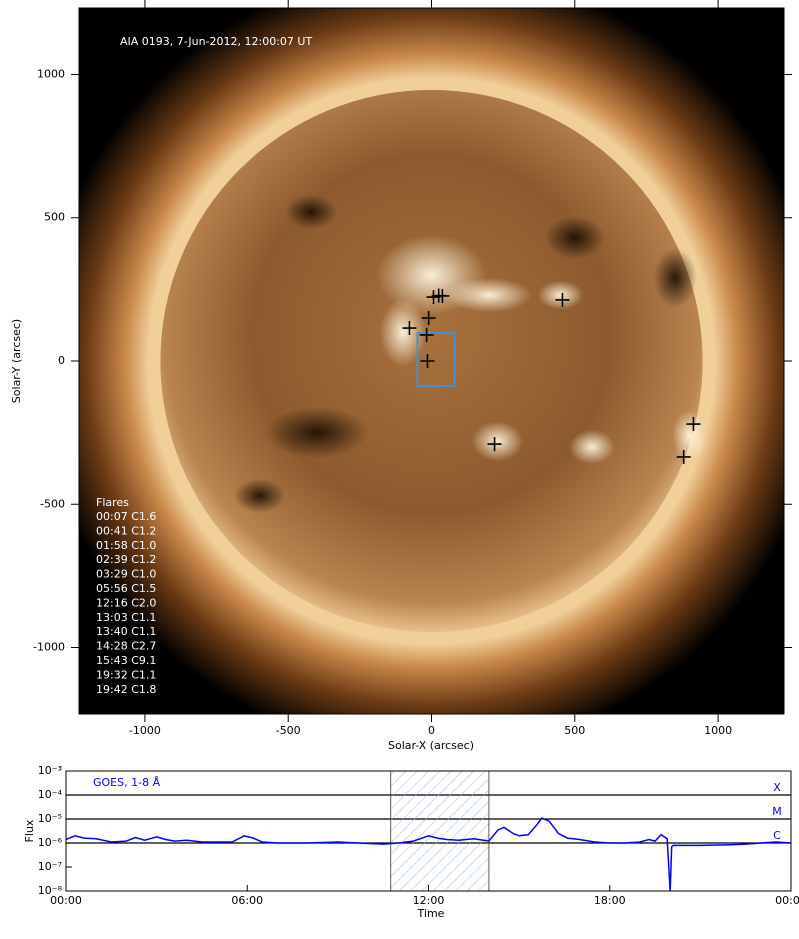  What do you see at coordinates (126, 674) in the screenshot?
I see `flare-list-item: 19:32 C1.1` at bounding box center [126, 674].